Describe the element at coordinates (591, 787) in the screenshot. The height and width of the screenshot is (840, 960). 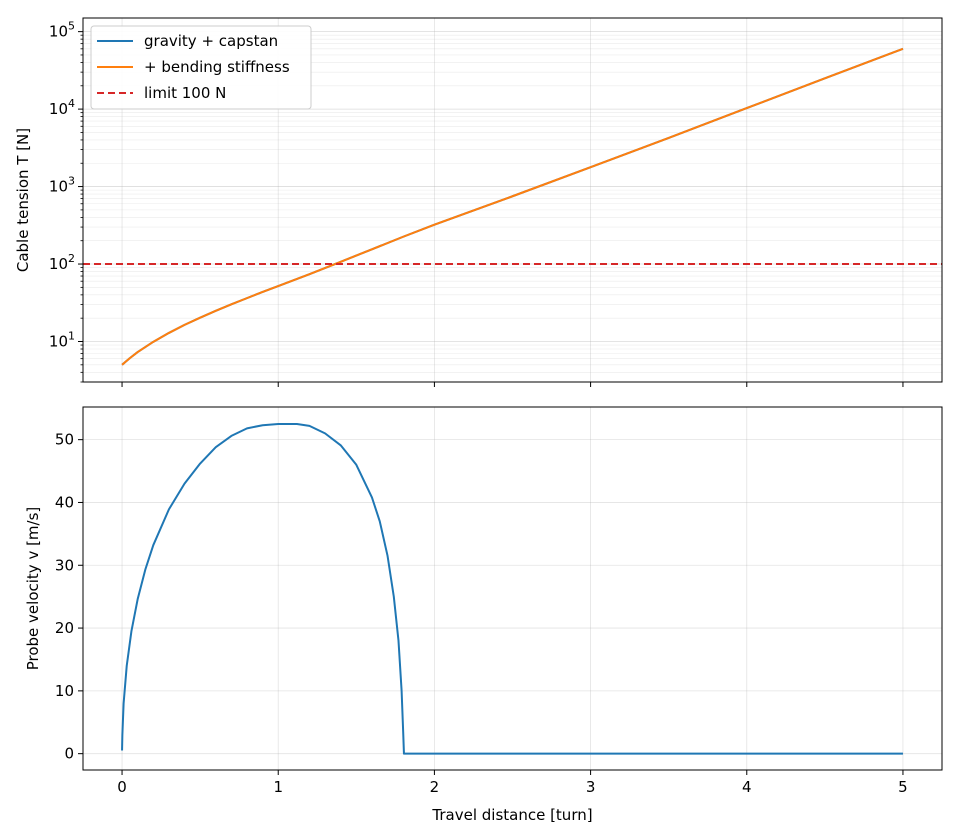
I see `x-tick-label: 3` at that location.